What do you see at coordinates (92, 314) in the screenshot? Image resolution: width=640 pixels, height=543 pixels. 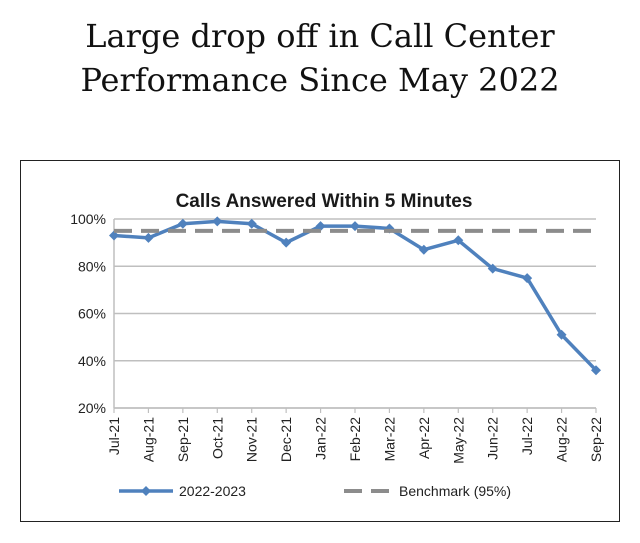 I see `y-tick-label: 60%` at bounding box center [92, 314].